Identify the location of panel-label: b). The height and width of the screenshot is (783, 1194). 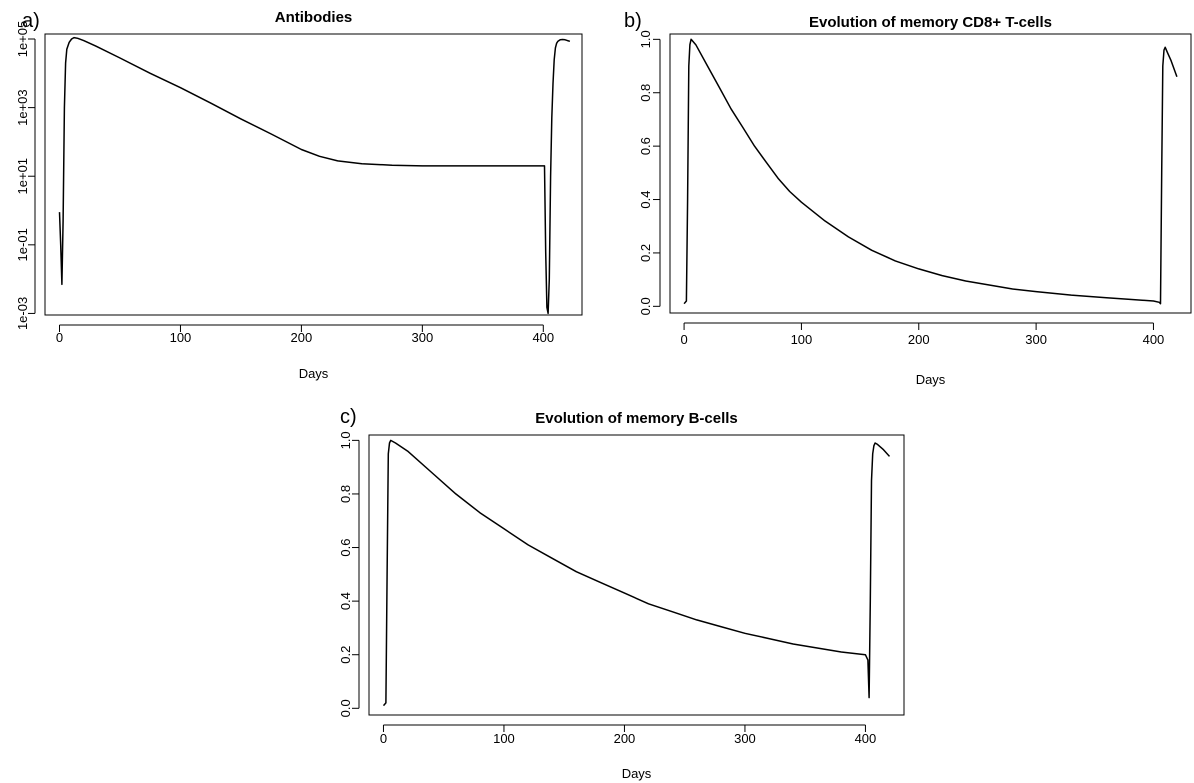
(633, 21).